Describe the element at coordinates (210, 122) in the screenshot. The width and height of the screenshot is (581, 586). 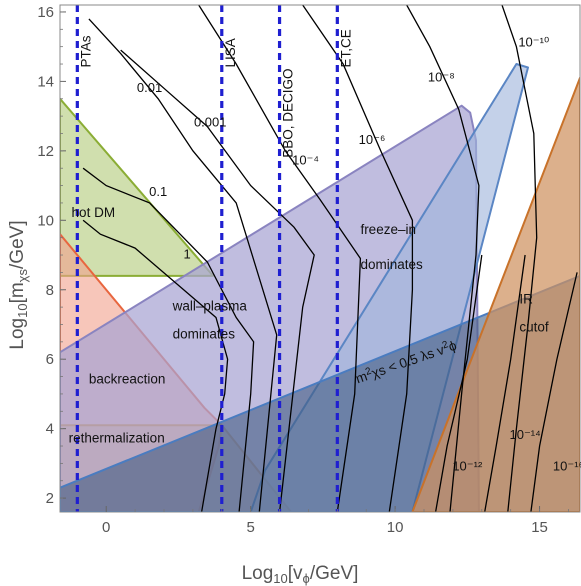
I see `contour-label-2: 0.001` at that location.